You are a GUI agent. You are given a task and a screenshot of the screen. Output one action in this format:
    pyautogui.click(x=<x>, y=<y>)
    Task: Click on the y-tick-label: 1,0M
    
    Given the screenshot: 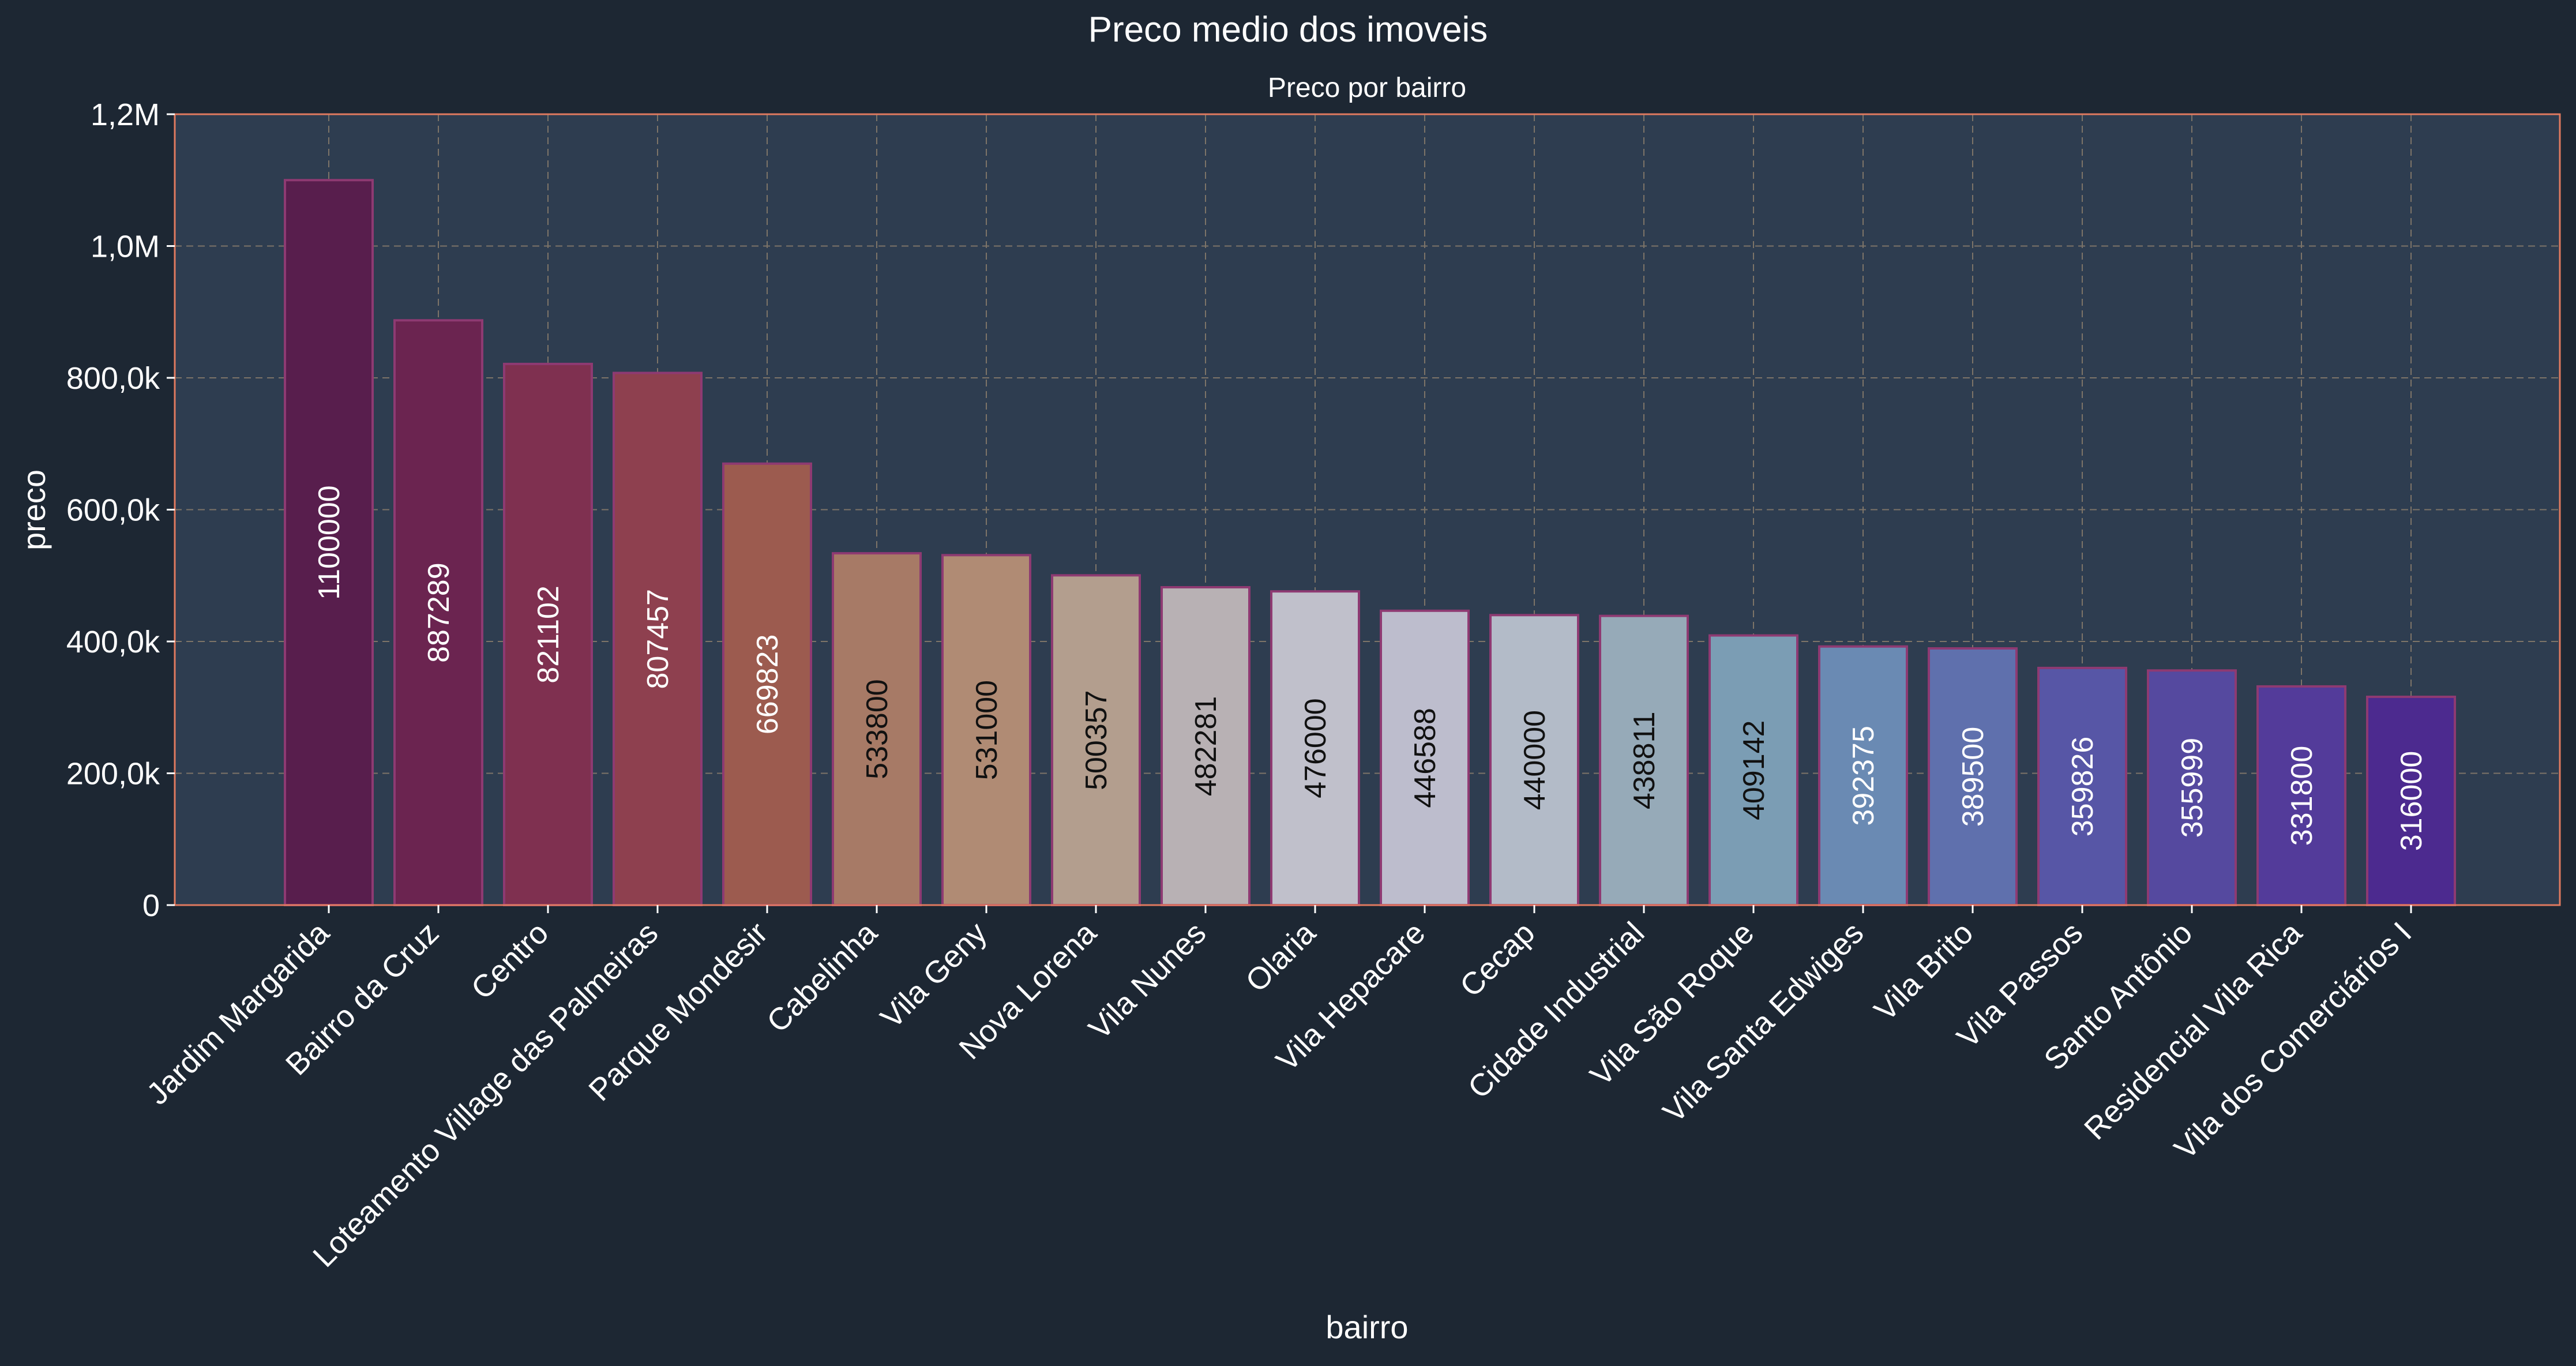 What is the action you would take?
    pyautogui.click(x=125, y=247)
    